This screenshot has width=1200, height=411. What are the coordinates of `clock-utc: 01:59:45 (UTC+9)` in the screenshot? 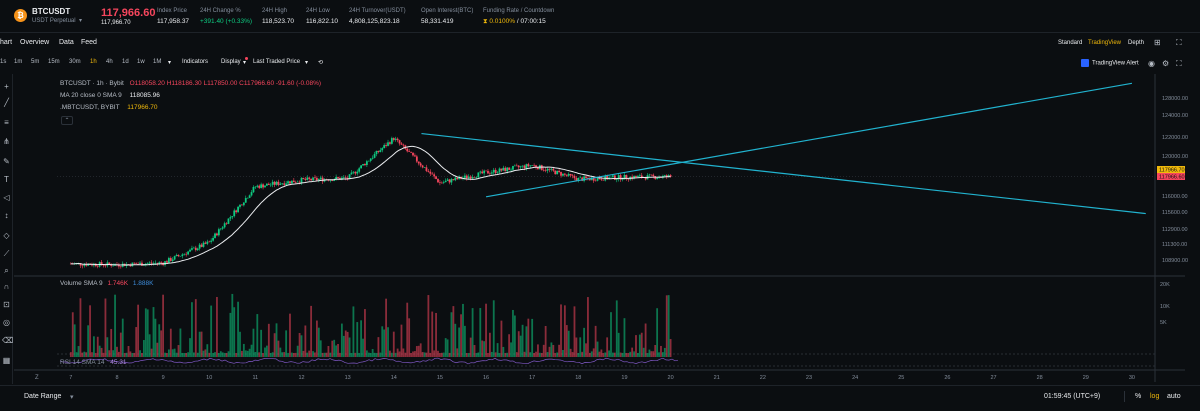 It's located at (1072, 396).